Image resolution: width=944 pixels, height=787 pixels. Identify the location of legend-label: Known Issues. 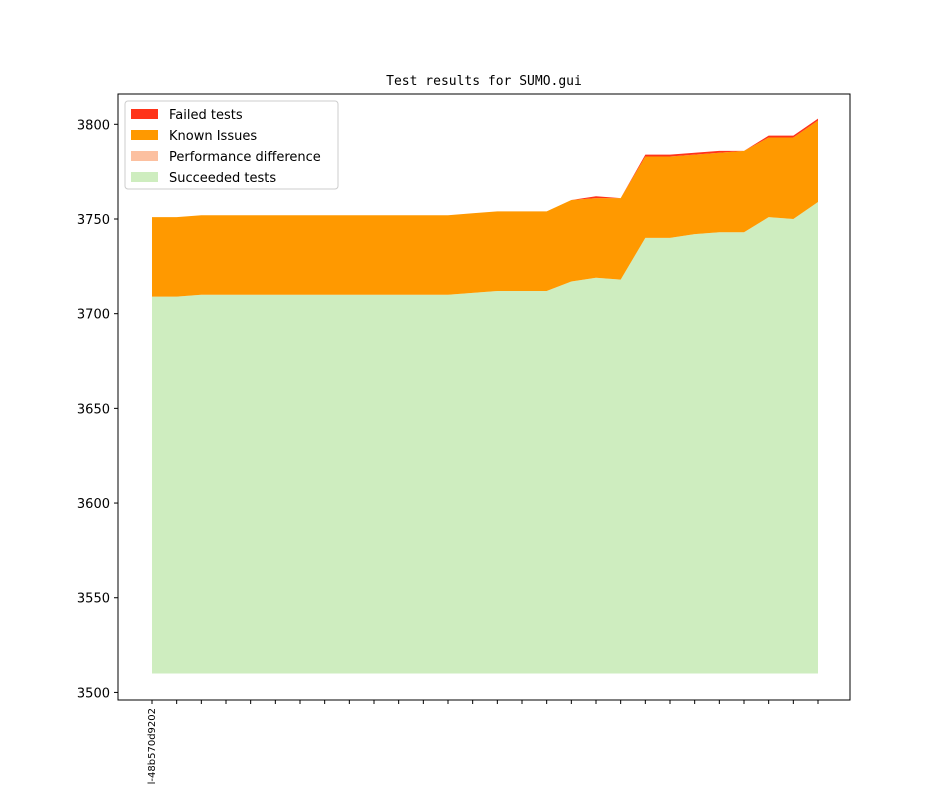
(213, 136).